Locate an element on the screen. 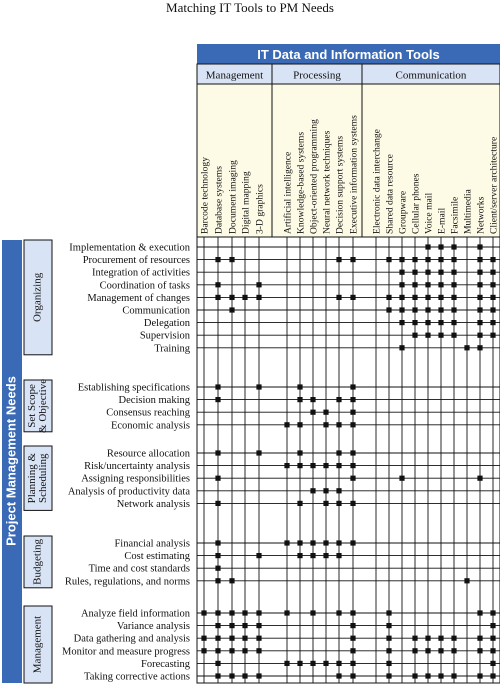 Image resolution: width=500 pixels, height=687 pixels. need-label: Establishing specifications is located at coordinates (134, 388).